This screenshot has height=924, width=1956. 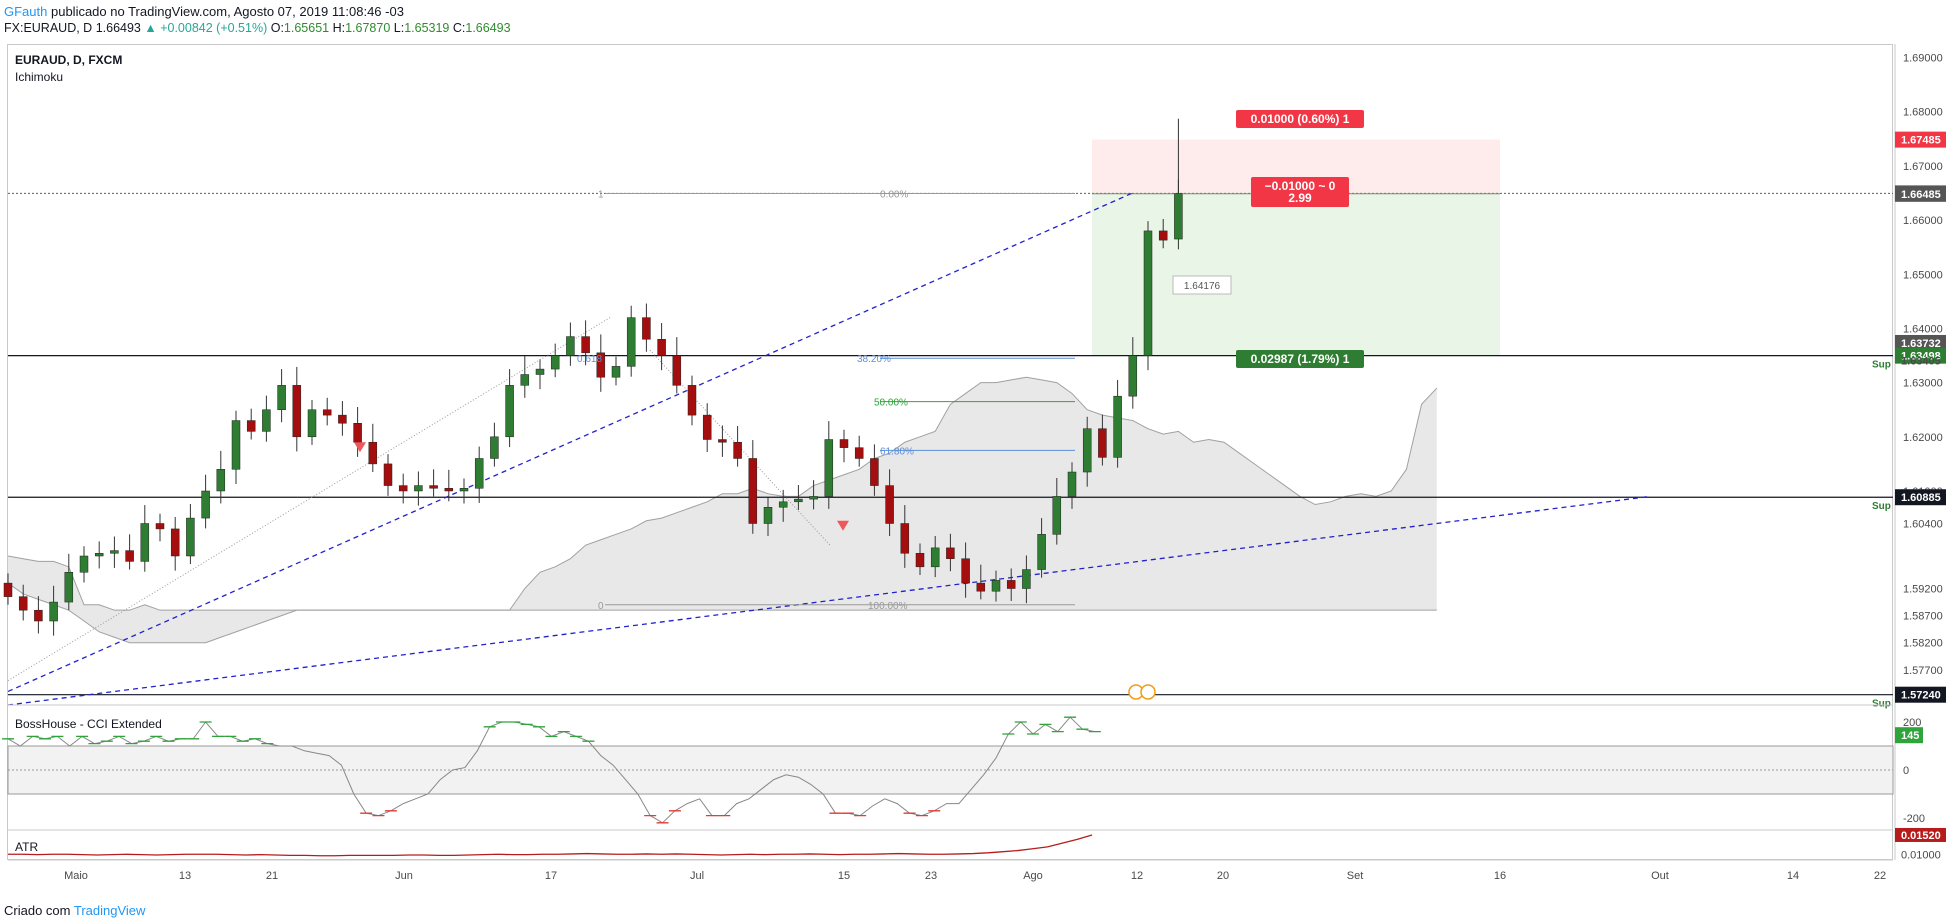 I want to click on y-tick-label: 1.64000, so click(x=1923, y=329).